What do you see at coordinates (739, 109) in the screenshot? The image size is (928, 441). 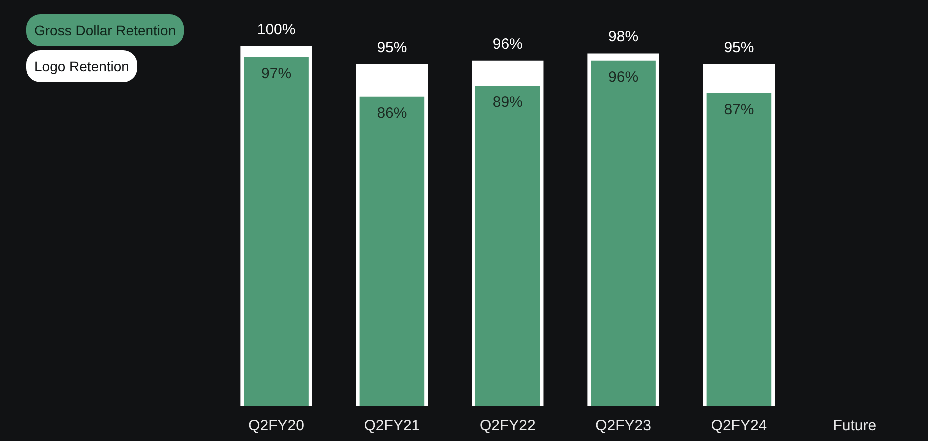 I see `data-label: 87%` at bounding box center [739, 109].